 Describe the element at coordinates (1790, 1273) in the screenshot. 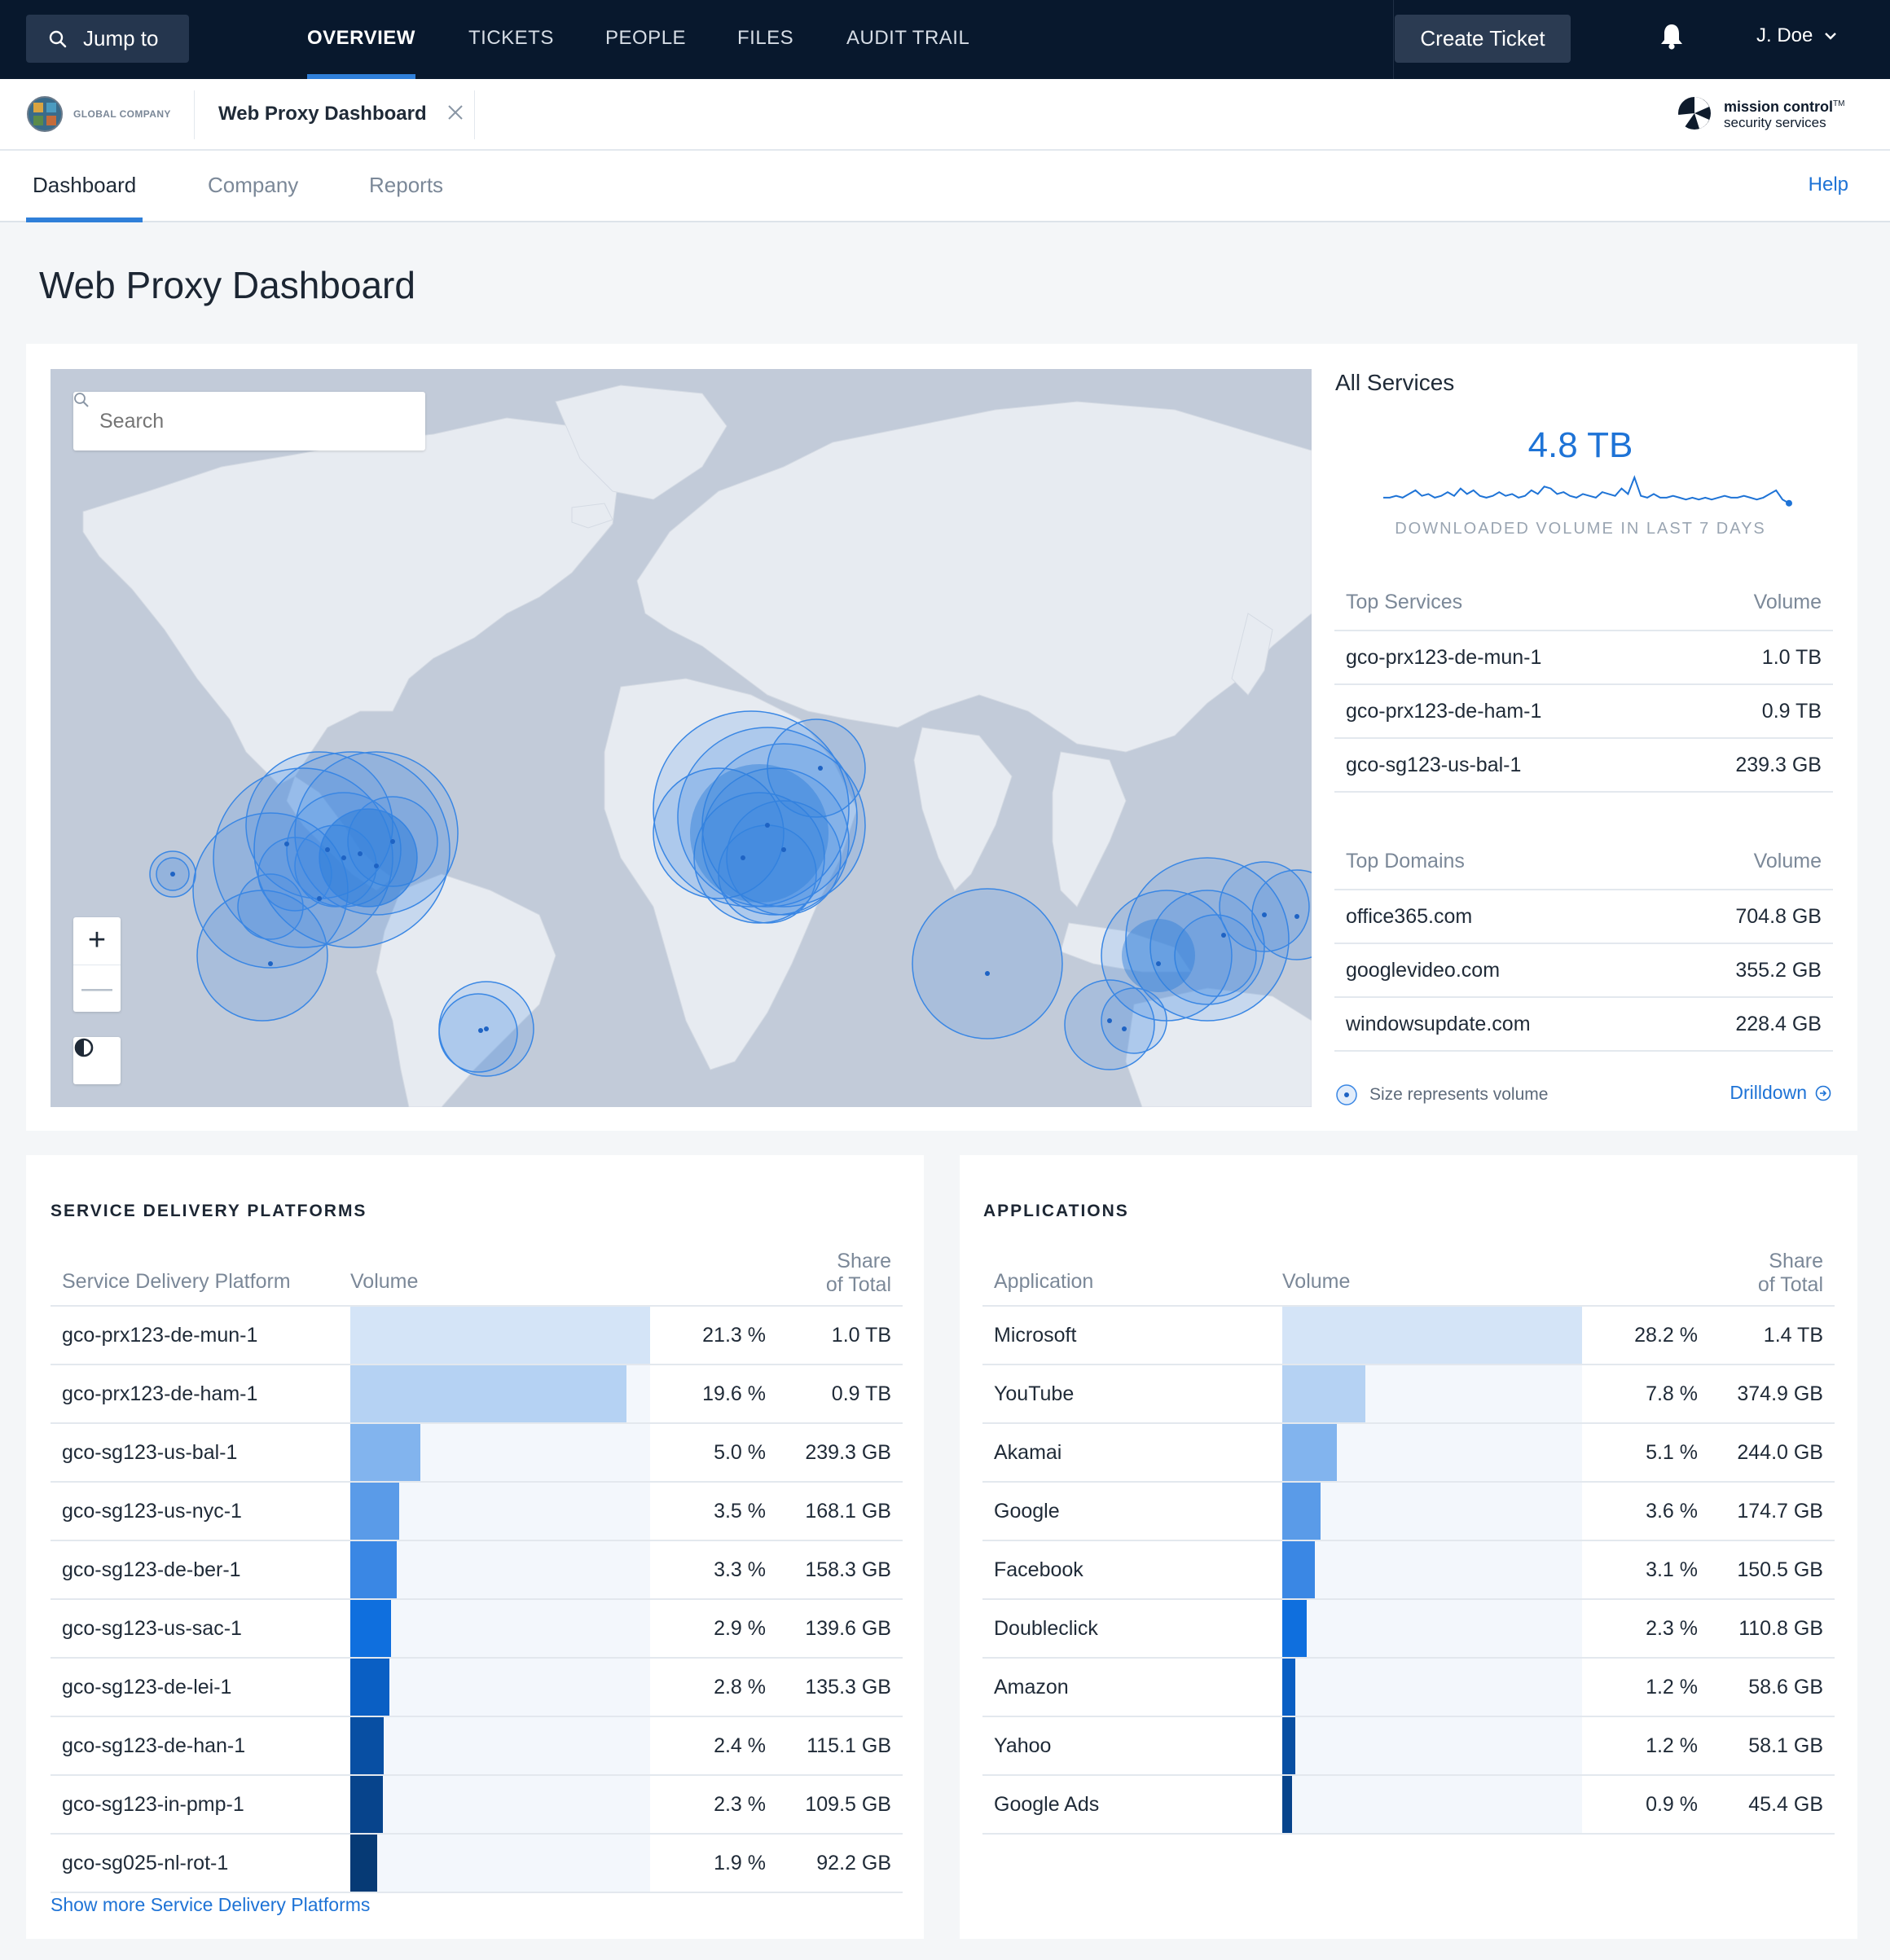

I see `column-header-share: Share of Total` at that location.